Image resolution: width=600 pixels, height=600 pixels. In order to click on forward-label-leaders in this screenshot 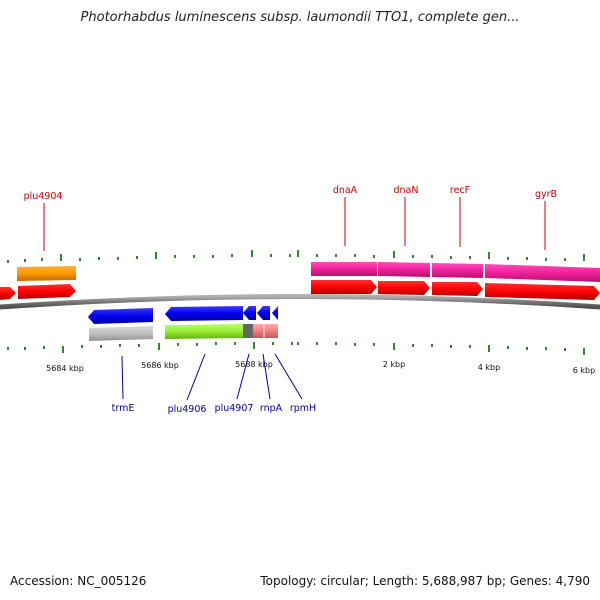, I will do `click(294, 224)`.